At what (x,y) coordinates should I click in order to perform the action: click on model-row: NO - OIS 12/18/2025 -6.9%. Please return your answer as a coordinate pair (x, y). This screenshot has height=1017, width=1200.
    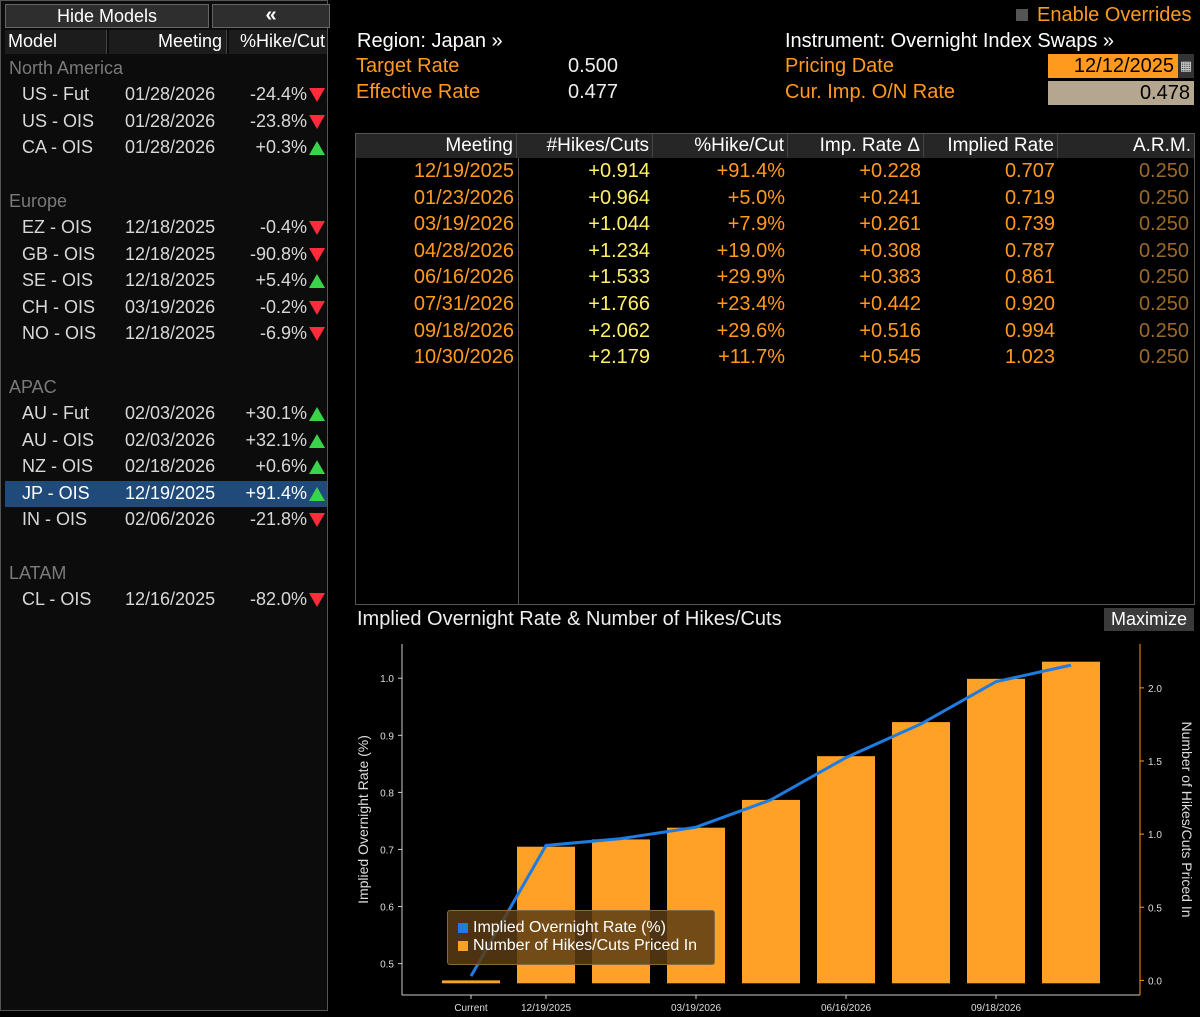
    Looking at the image, I should click on (166, 334).